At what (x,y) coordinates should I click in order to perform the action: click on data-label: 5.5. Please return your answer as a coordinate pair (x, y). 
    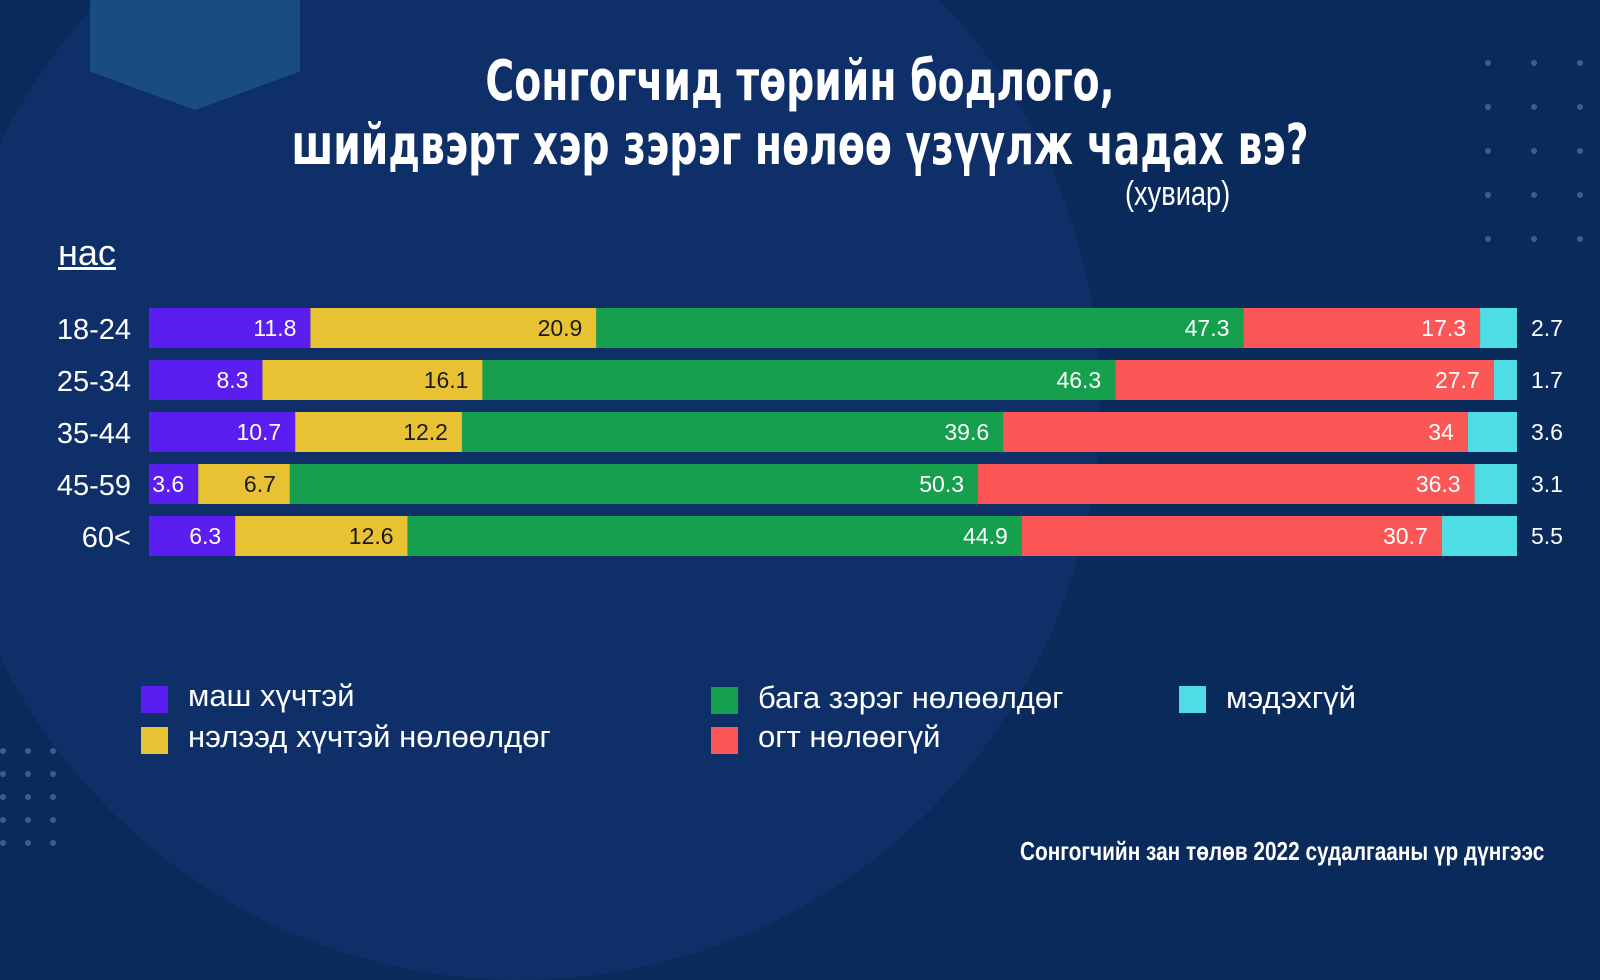
    Looking at the image, I should click on (1547, 536).